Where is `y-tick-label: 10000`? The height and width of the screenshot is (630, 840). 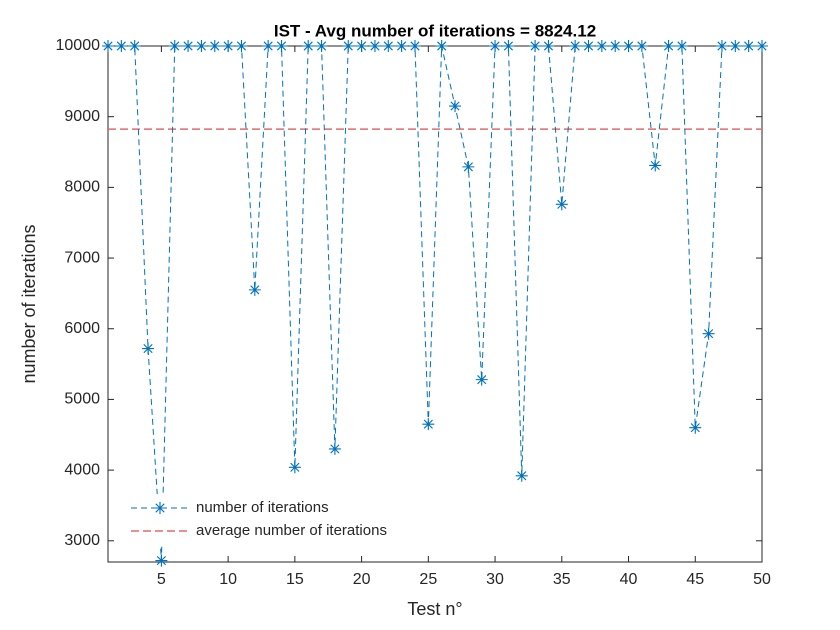
y-tick-label: 10000 is located at coordinates (78, 45).